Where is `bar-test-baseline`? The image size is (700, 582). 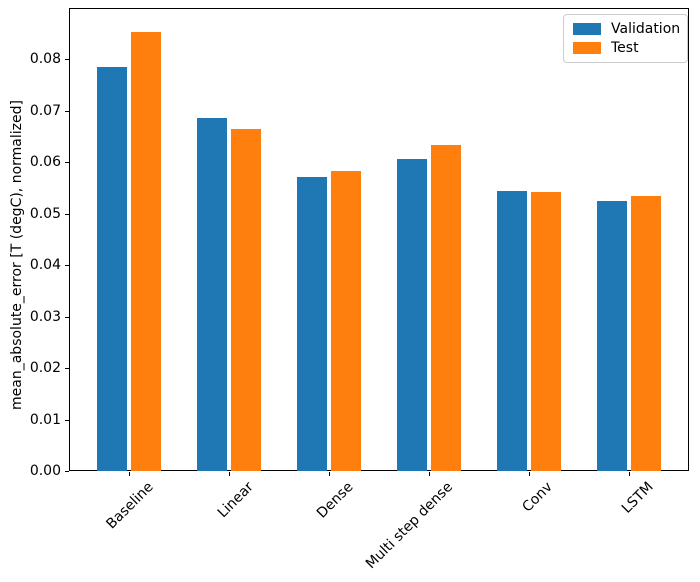
bar-test-baseline is located at coordinates (146, 251).